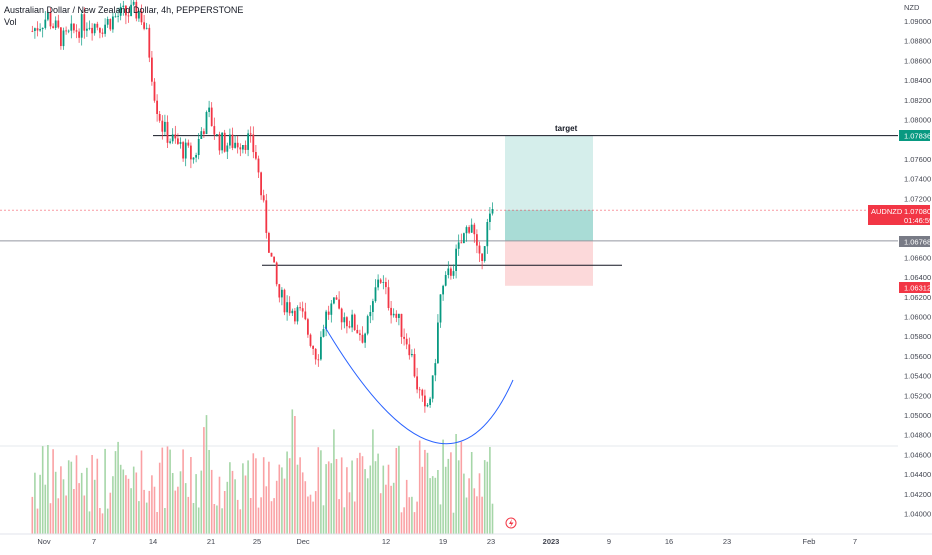 Image resolution: width=932 pixels, height=555 pixels. What do you see at coordinates (915, 267) in the screenshot?
I see `price-axis: NZD` at bounding box center [915, 267].